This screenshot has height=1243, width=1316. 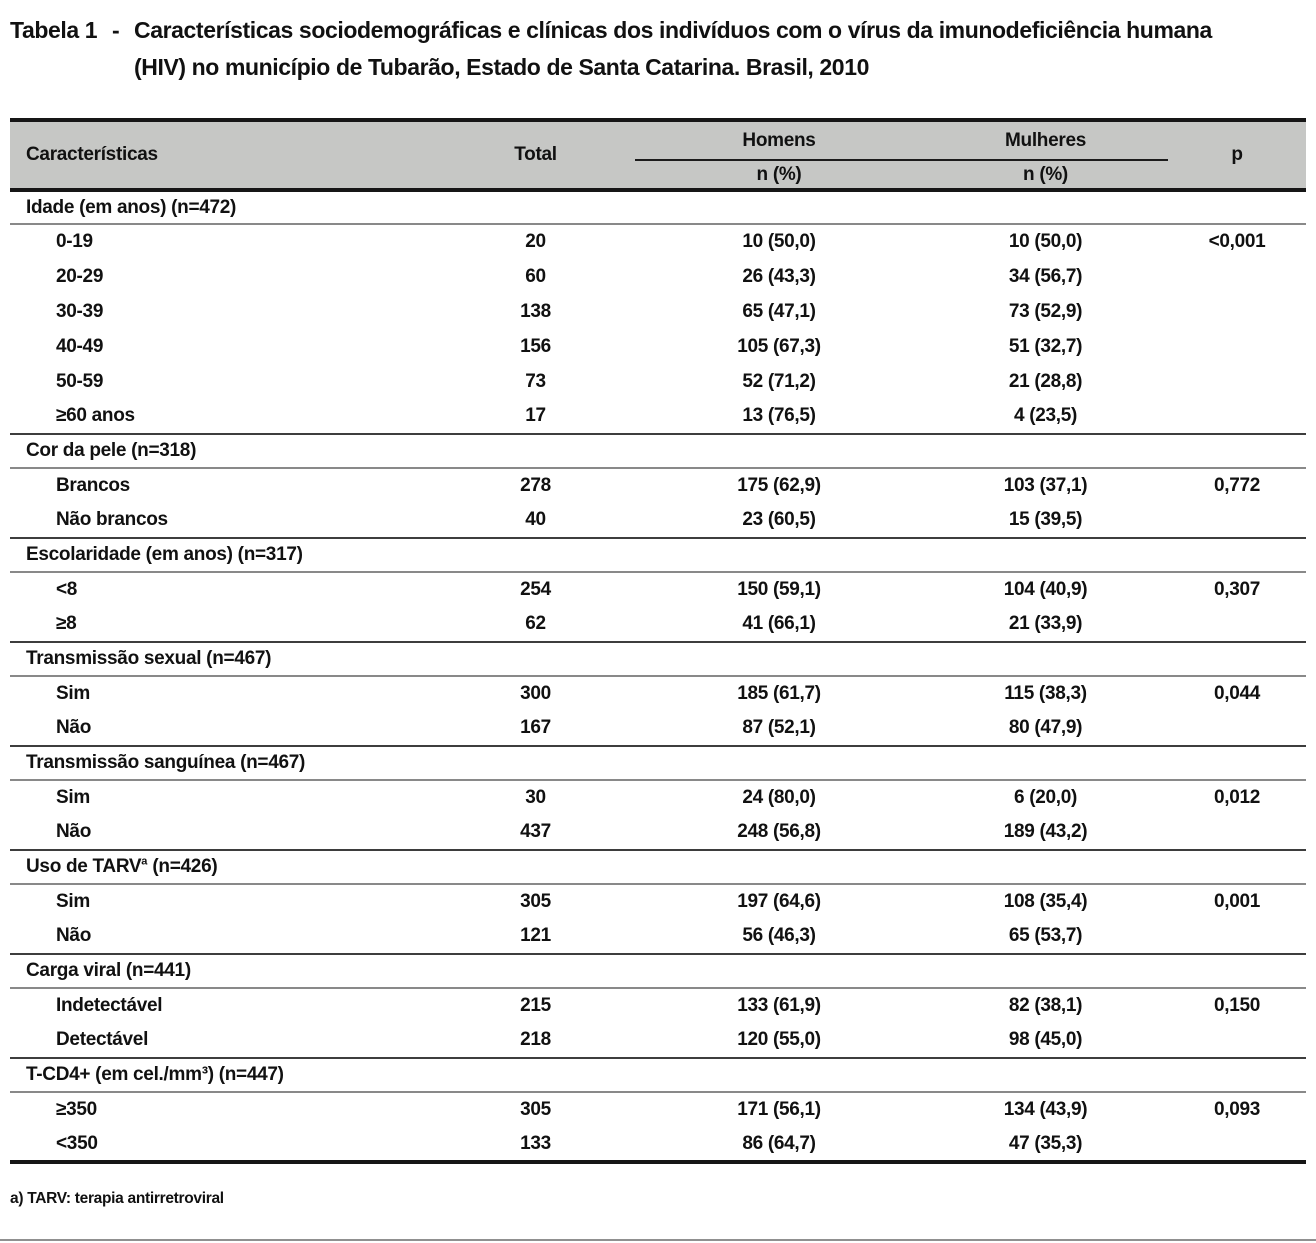 I want to click on table-row: 40-49 156 105 (67,3) 51 (32,7), so click(x=658, y=346).